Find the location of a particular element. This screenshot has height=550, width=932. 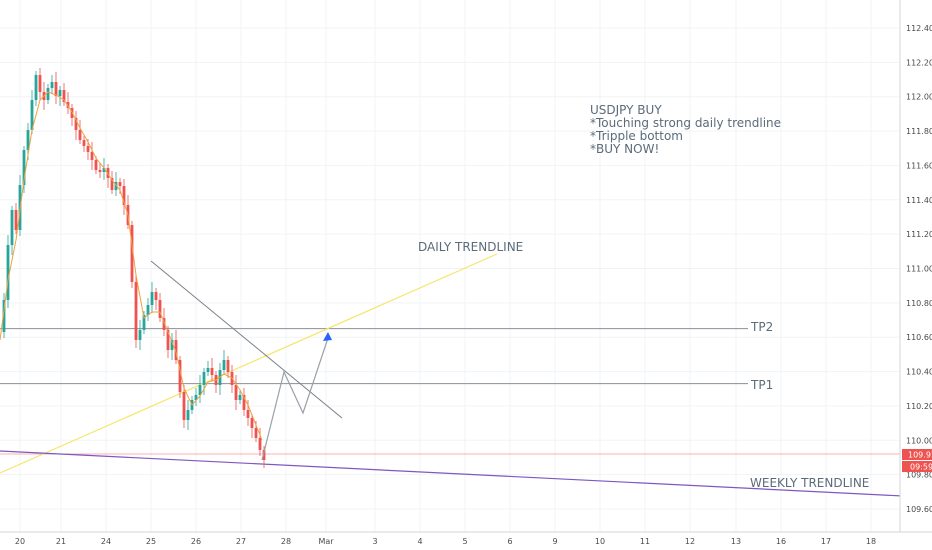

price-tick-label: 111.200 is located at coordinates (919, 234).